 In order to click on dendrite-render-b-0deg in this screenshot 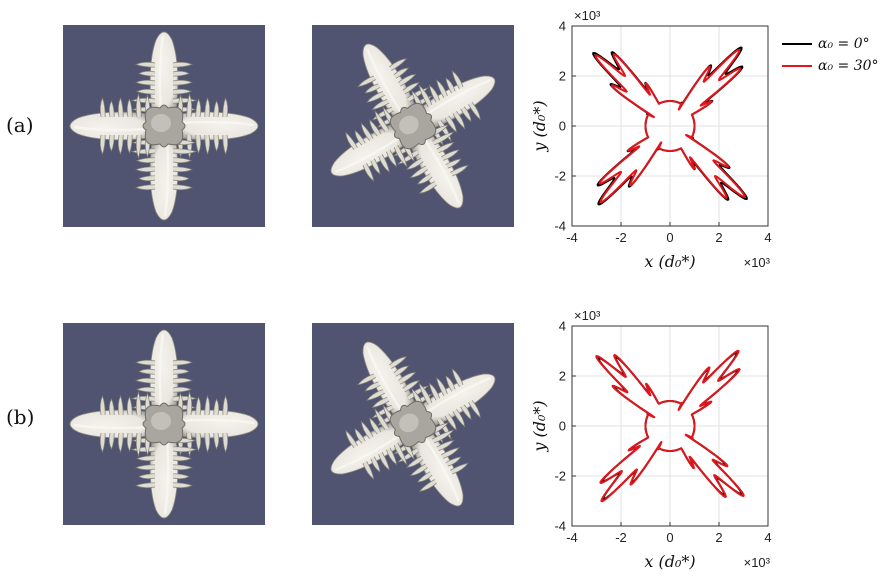, I will do `click(164, 424)`.